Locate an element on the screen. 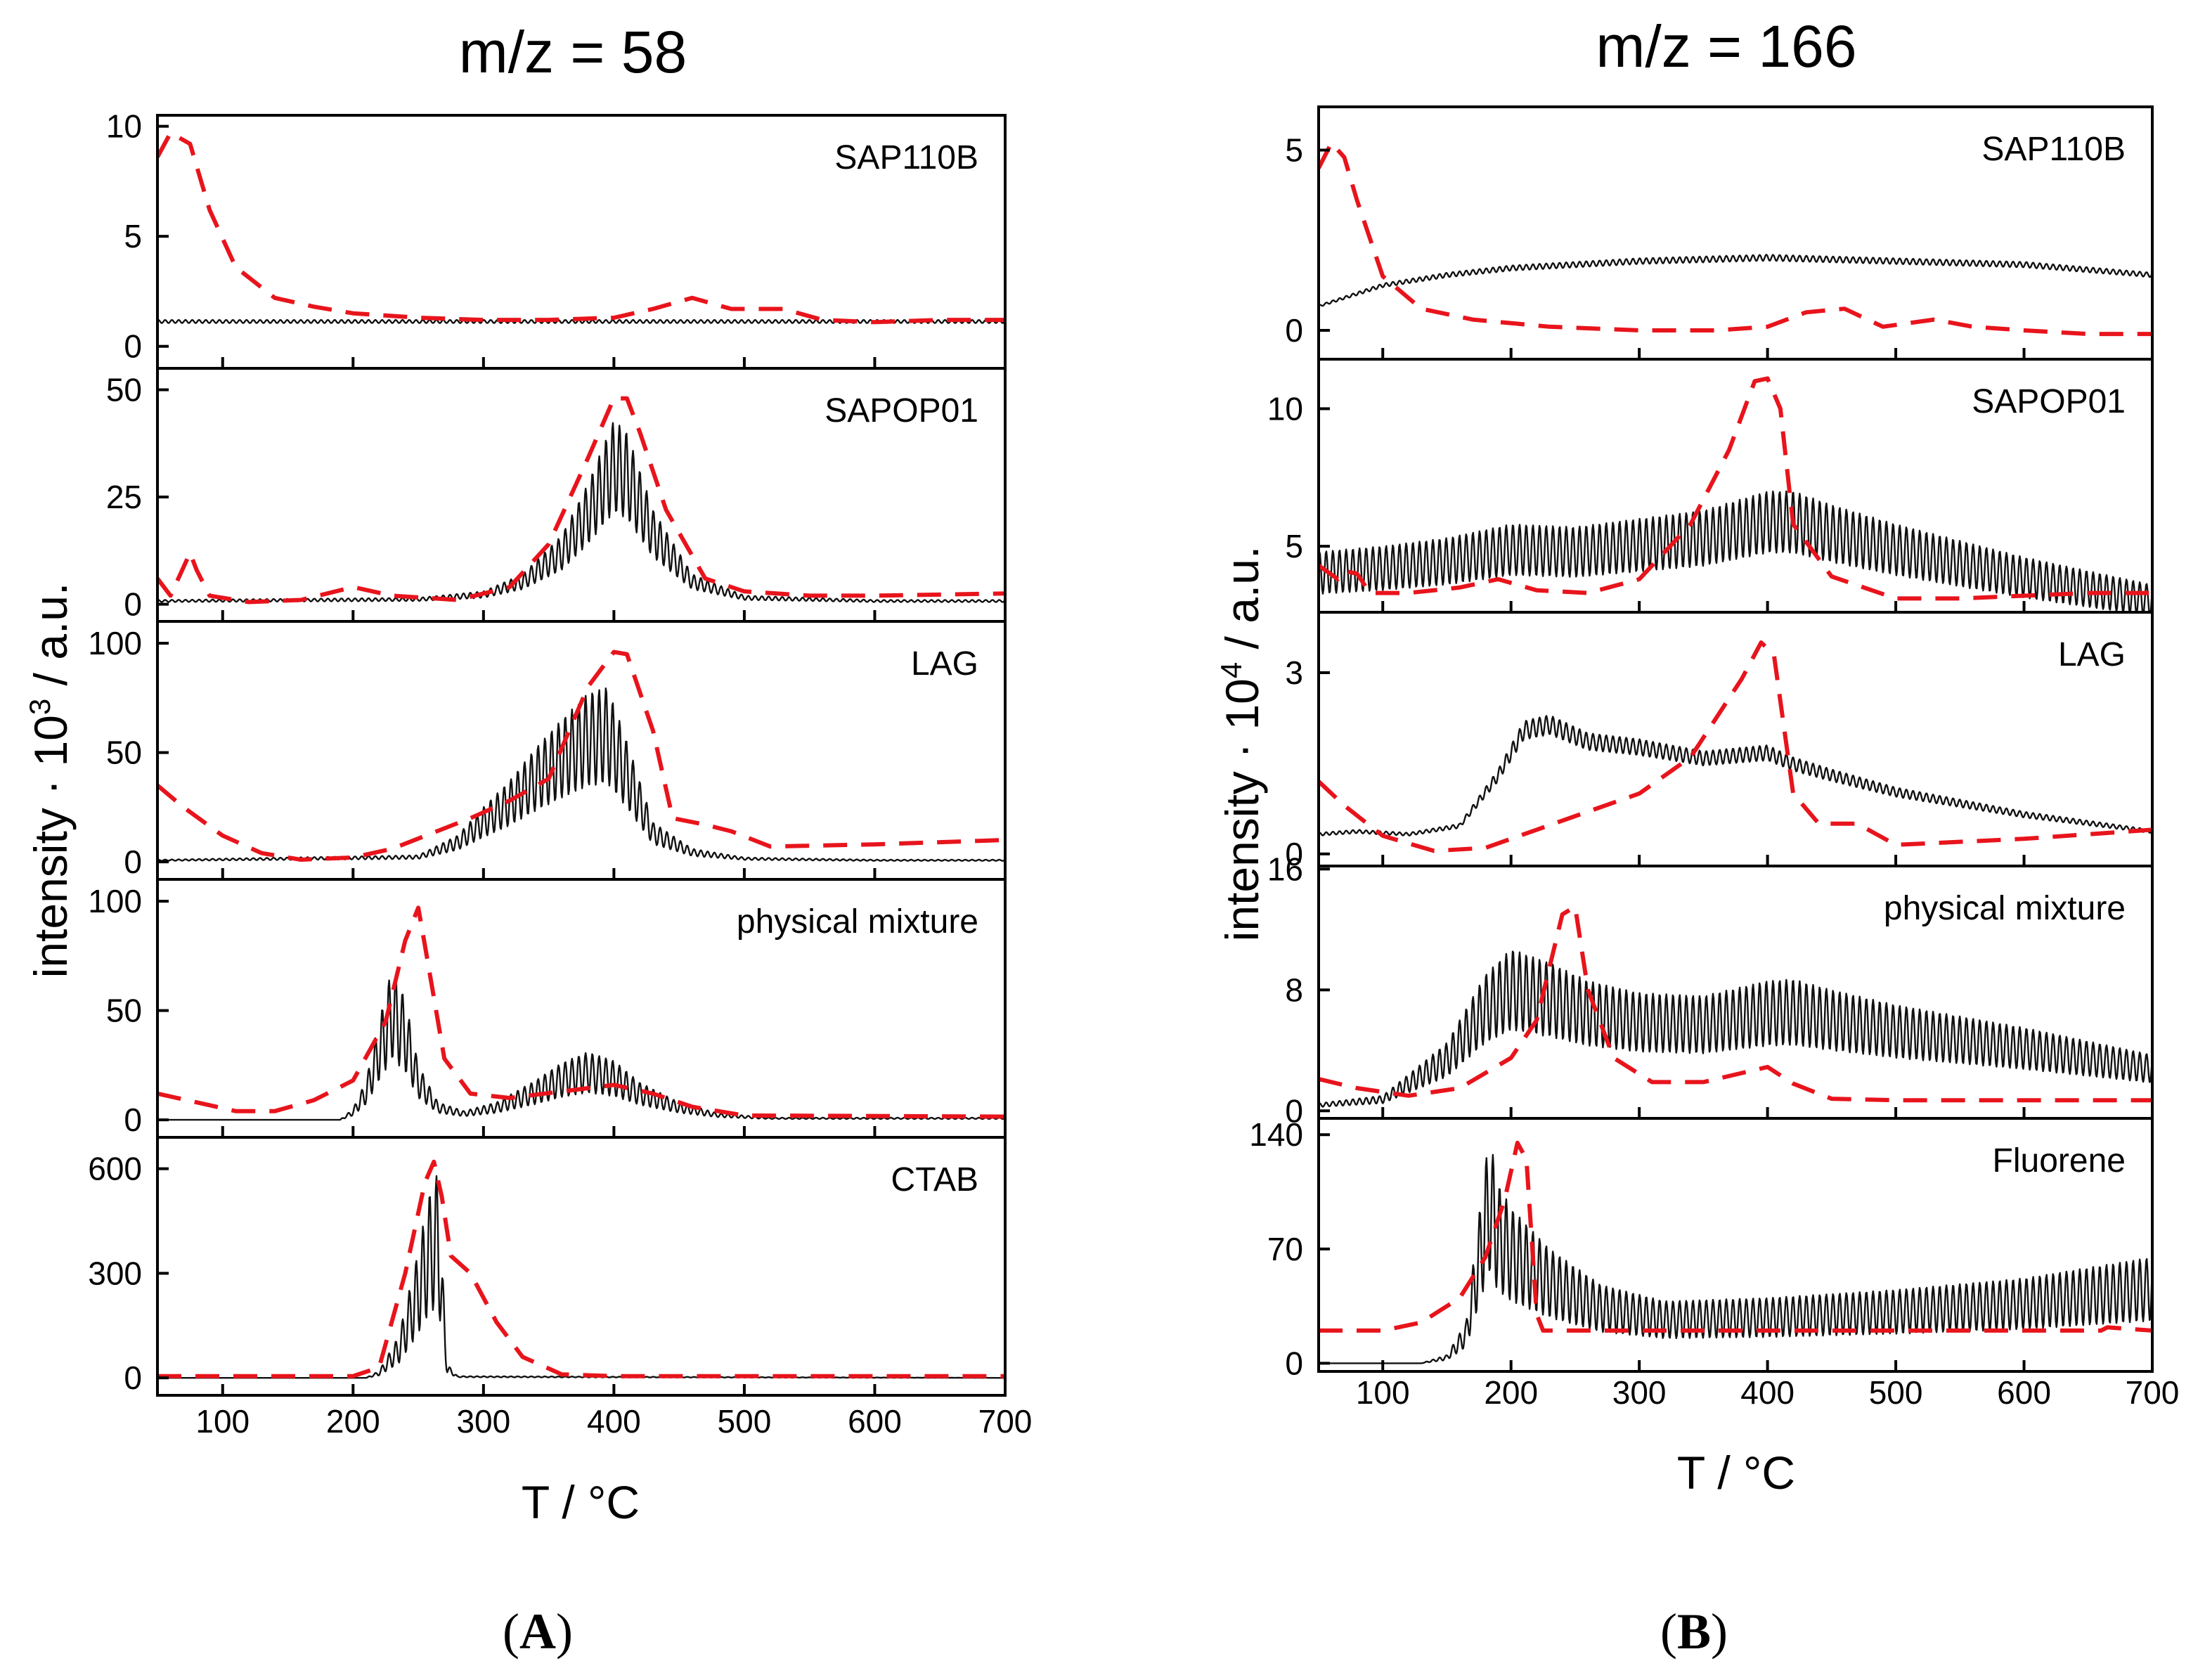 This screenshot has width=2205, height=1680. panel-b-subplot-0: 0 5 SAP110B is located at coordinates (1720, 233).